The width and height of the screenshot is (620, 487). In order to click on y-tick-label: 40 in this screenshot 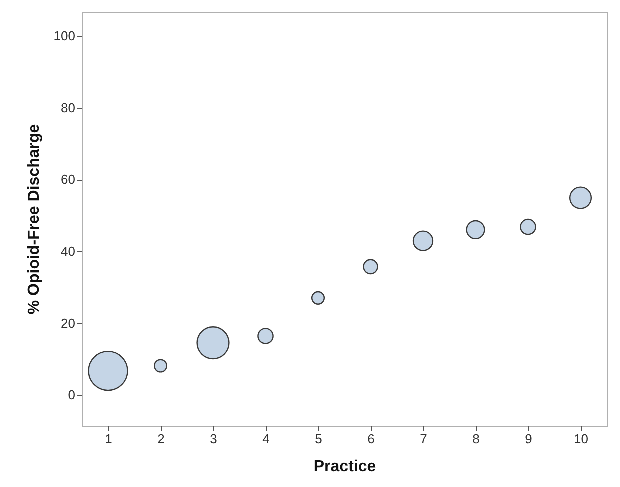, I will do `click(68, 251)`.